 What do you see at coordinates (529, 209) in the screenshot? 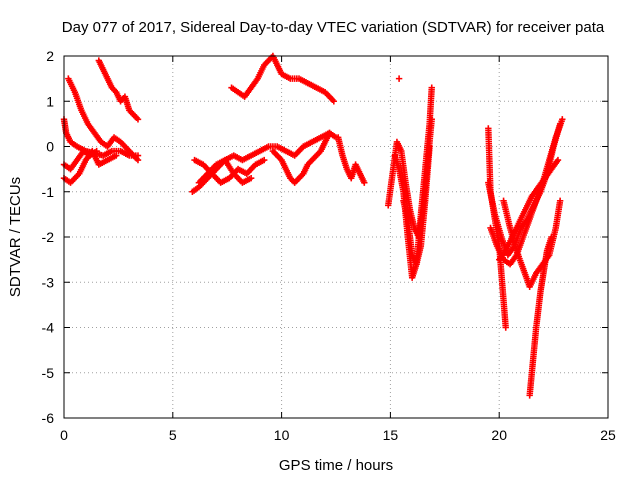
I see `series-arc-d4` at bounding box center [529, 209].